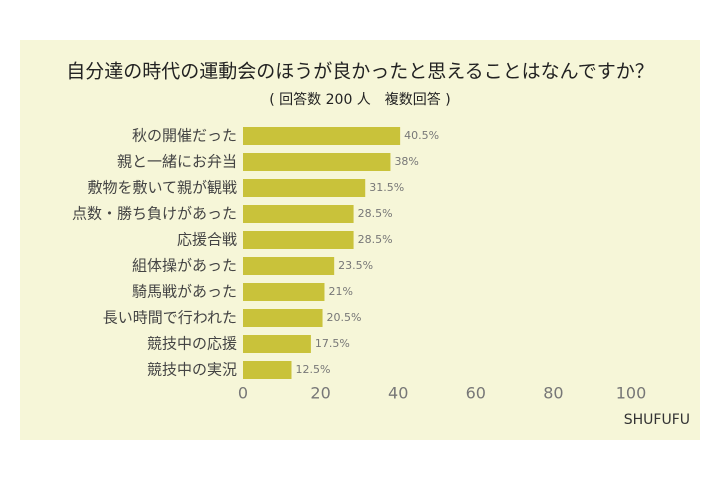  I want to click on x-tick-label: 40, so click(398, 393).